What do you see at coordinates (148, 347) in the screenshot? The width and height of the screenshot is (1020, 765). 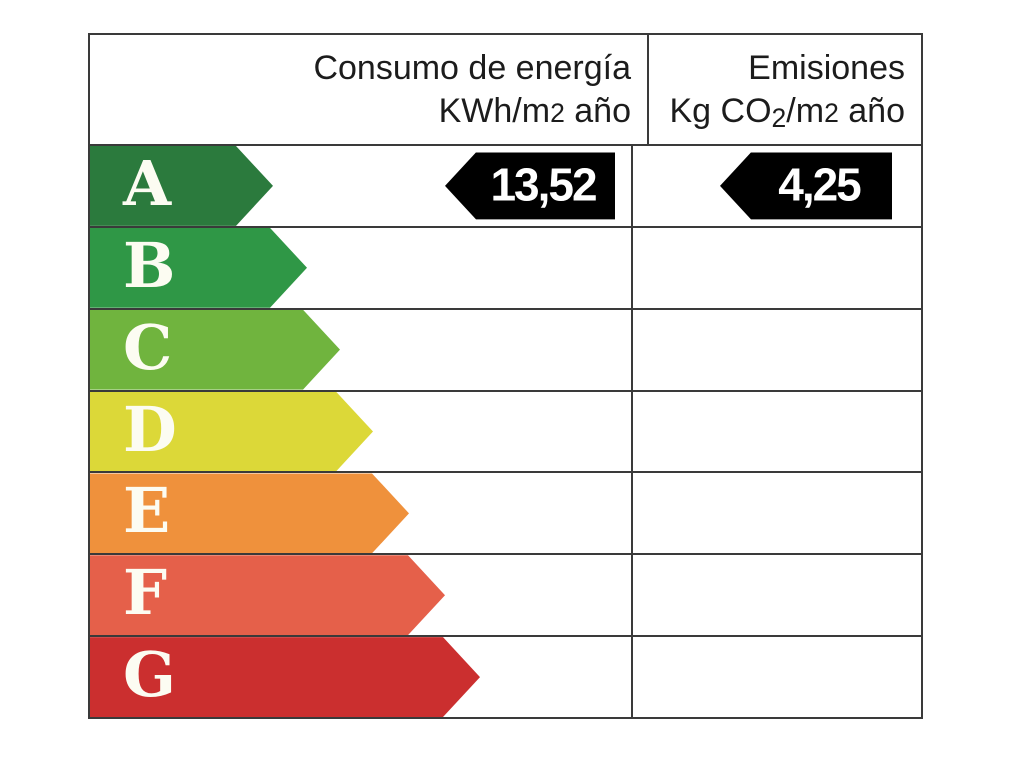 I see `rating-letter-c: C` at bounding box center [148, 347].